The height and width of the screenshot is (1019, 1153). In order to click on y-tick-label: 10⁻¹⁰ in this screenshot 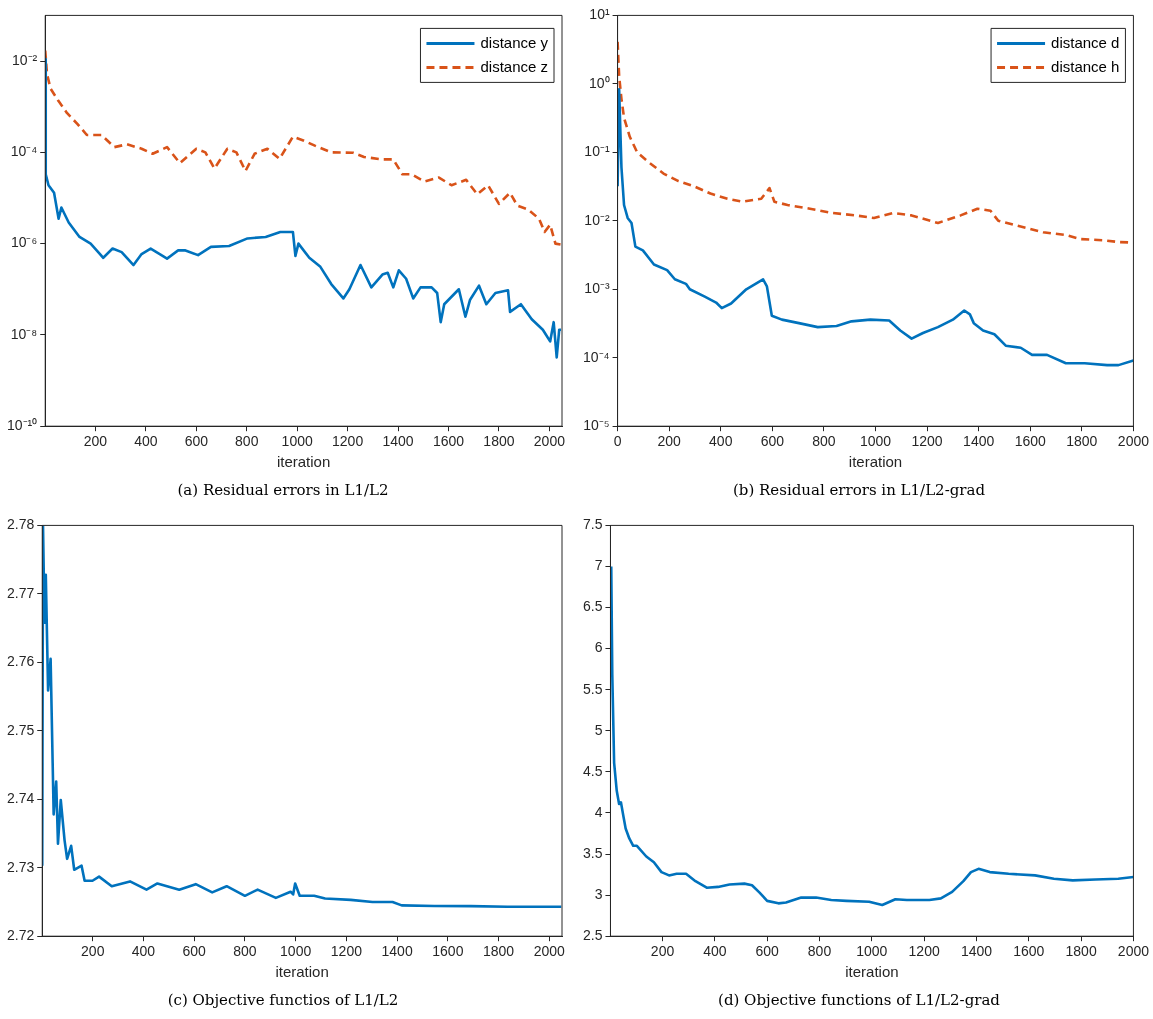, I will do `click(22, 425)`.